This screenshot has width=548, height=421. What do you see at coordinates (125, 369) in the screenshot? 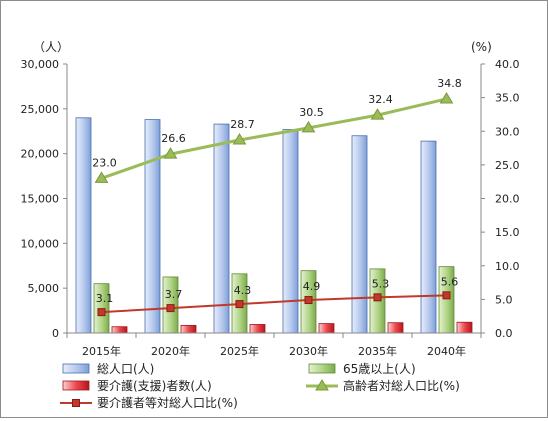
I see `legend-label: 総人口(人)` at bounding box center [125, 369].